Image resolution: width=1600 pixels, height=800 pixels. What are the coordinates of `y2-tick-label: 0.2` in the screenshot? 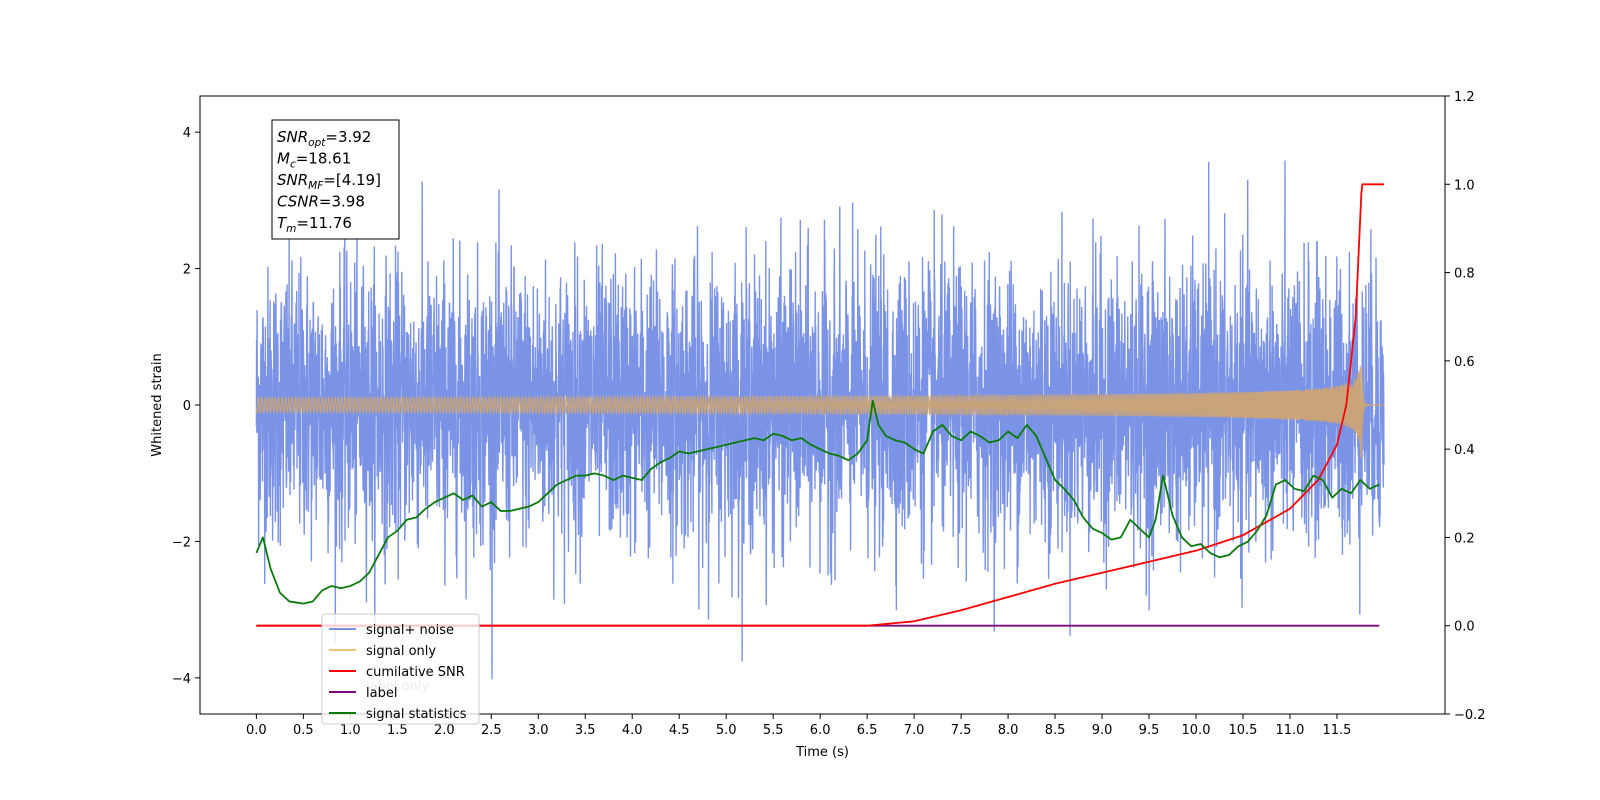 It's located at (1464, 538).